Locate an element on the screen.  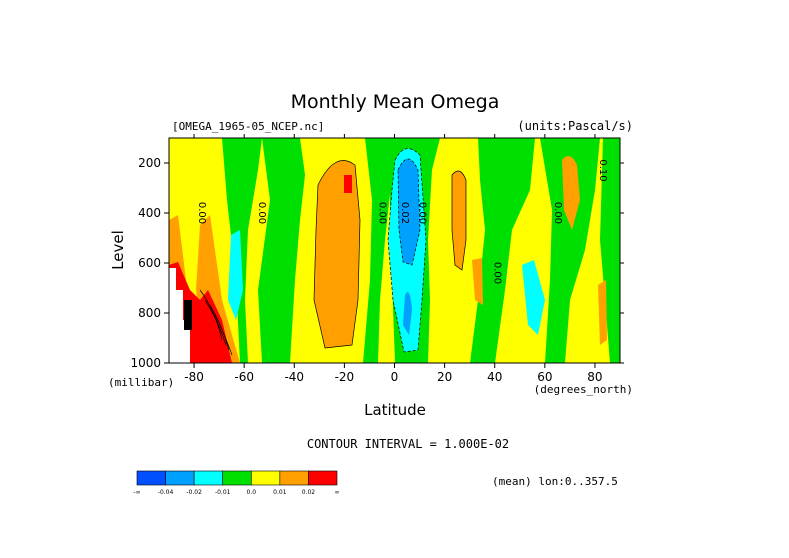
ascent-regions is located at coordinates (386, 250).